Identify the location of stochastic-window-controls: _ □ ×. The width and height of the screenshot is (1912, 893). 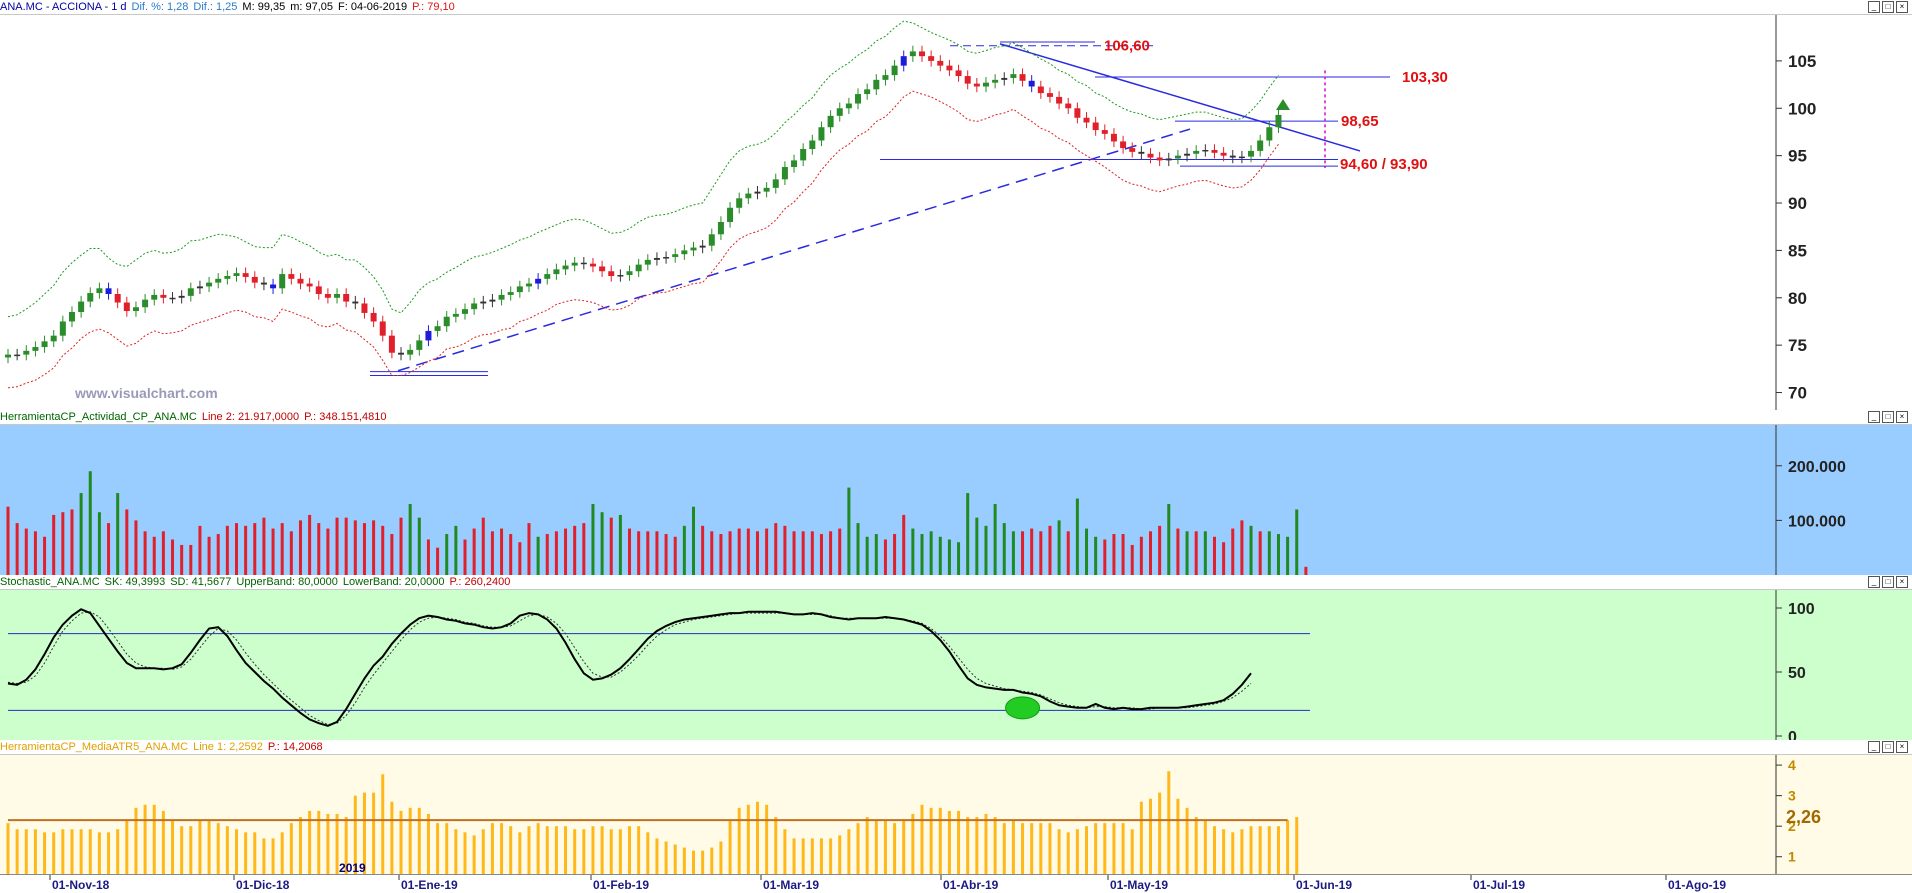
(1888, 582).